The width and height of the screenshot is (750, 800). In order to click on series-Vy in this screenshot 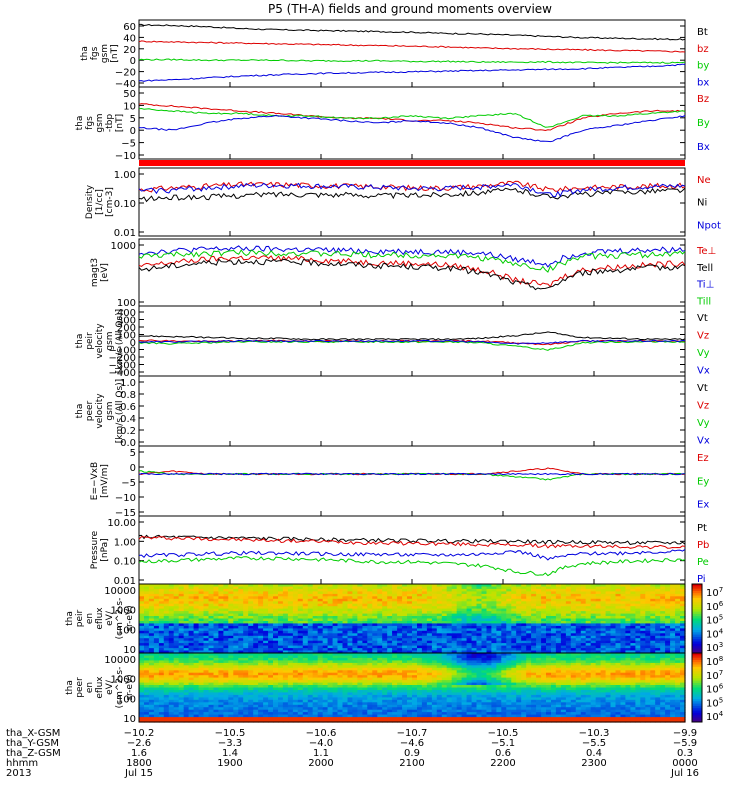, I will do `click(412, 345)`.